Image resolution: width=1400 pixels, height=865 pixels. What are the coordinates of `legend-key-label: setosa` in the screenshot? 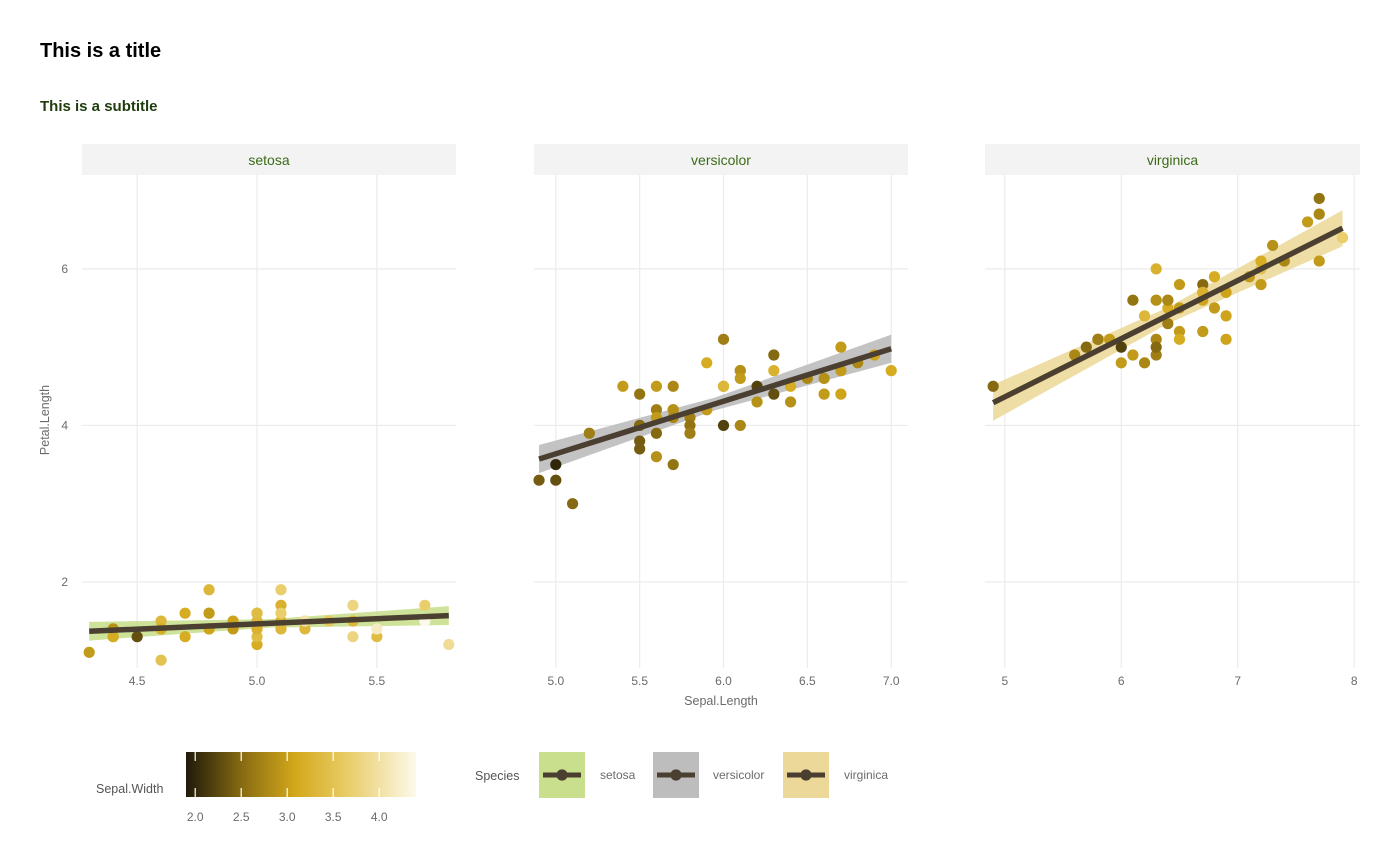 It's located at (618, 775).